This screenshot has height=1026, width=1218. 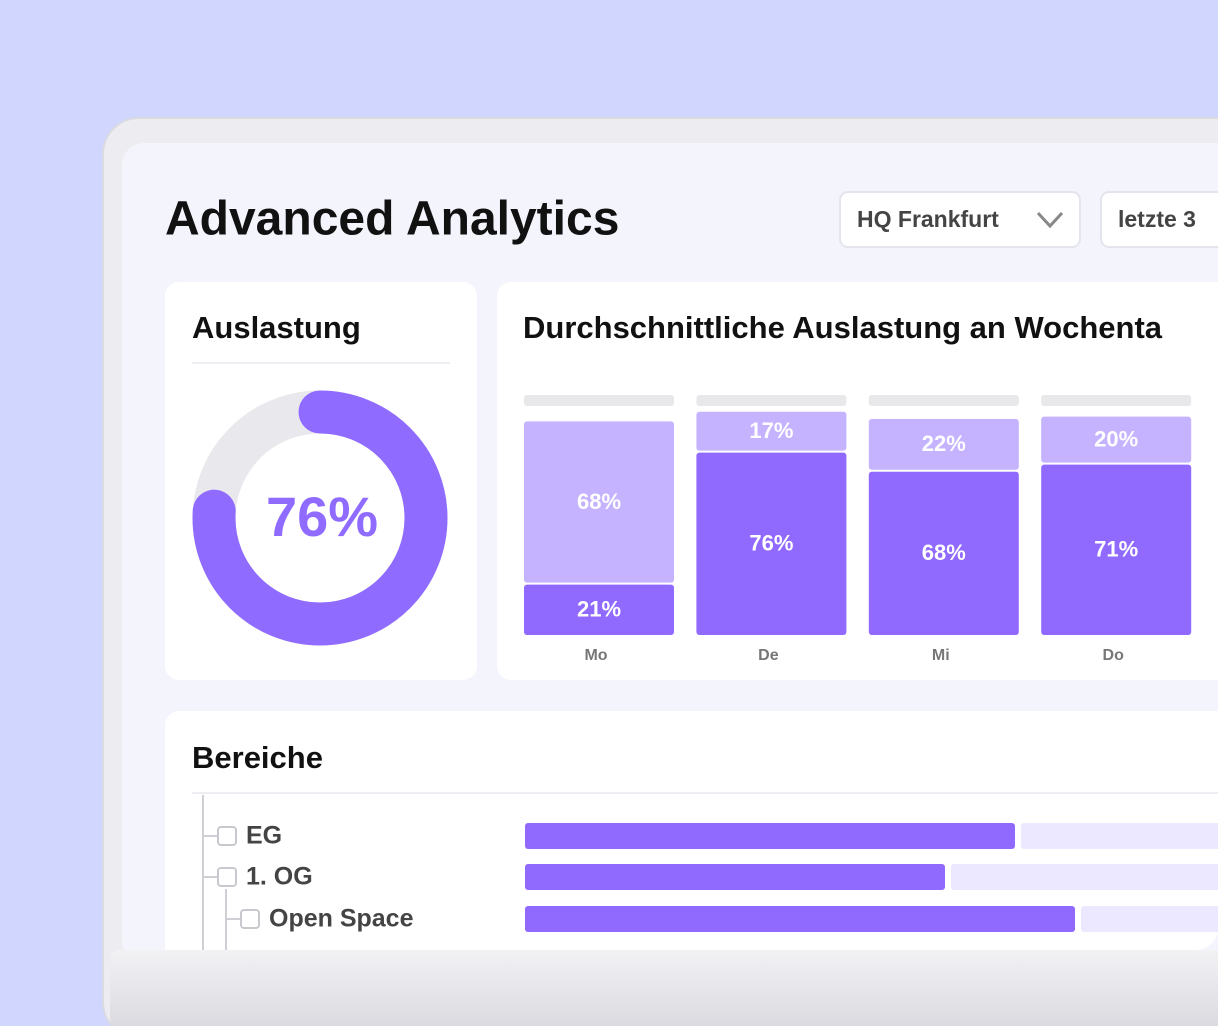 I want to click on page-title: Advanced Analytics, so click(x=392, y=219).